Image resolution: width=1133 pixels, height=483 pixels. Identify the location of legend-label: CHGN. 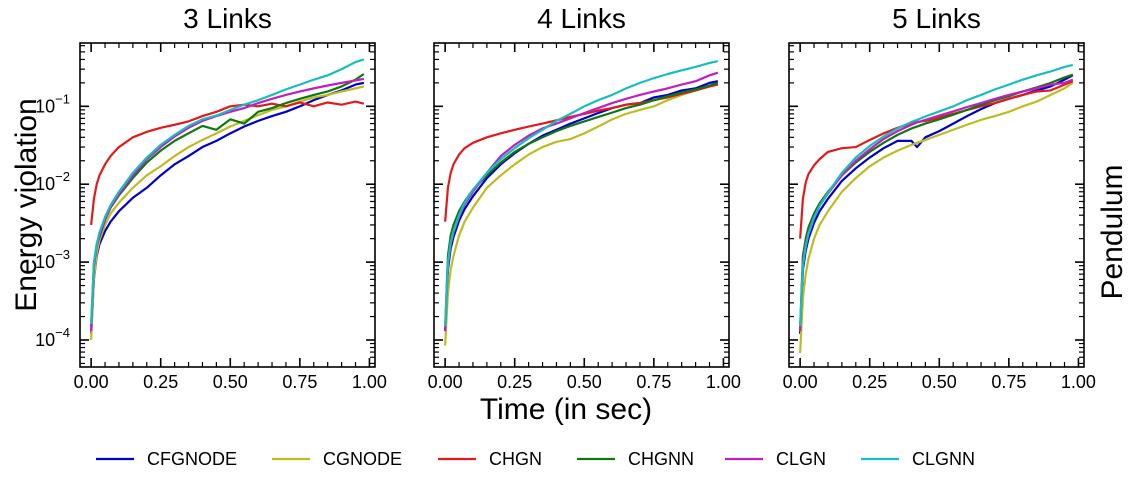
(515, 459).